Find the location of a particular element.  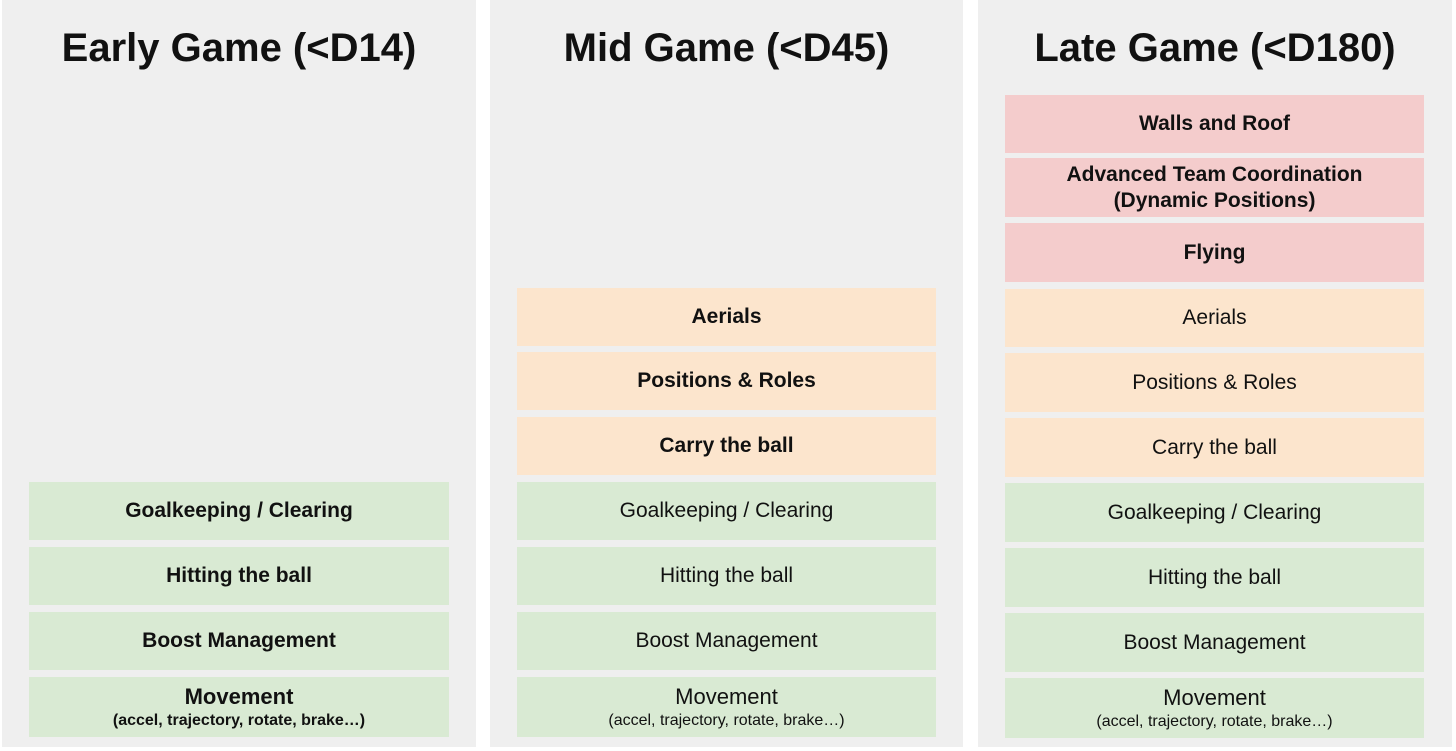

column-title: Late Game (<D180) is located at coordinates (1215, 48).